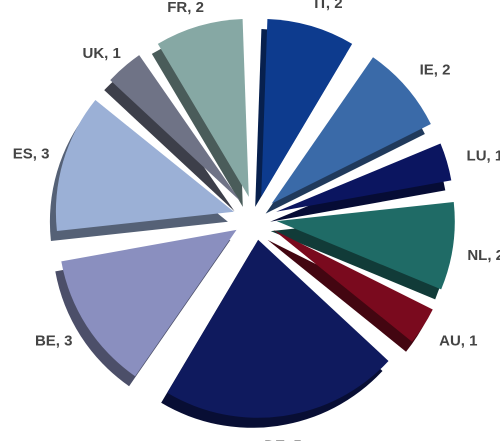 This screenshot has width=500, height=441. What do you see at coordinates (307, 108) in the screenshot?
I see `slice-it` at bounding box center [307, 108].